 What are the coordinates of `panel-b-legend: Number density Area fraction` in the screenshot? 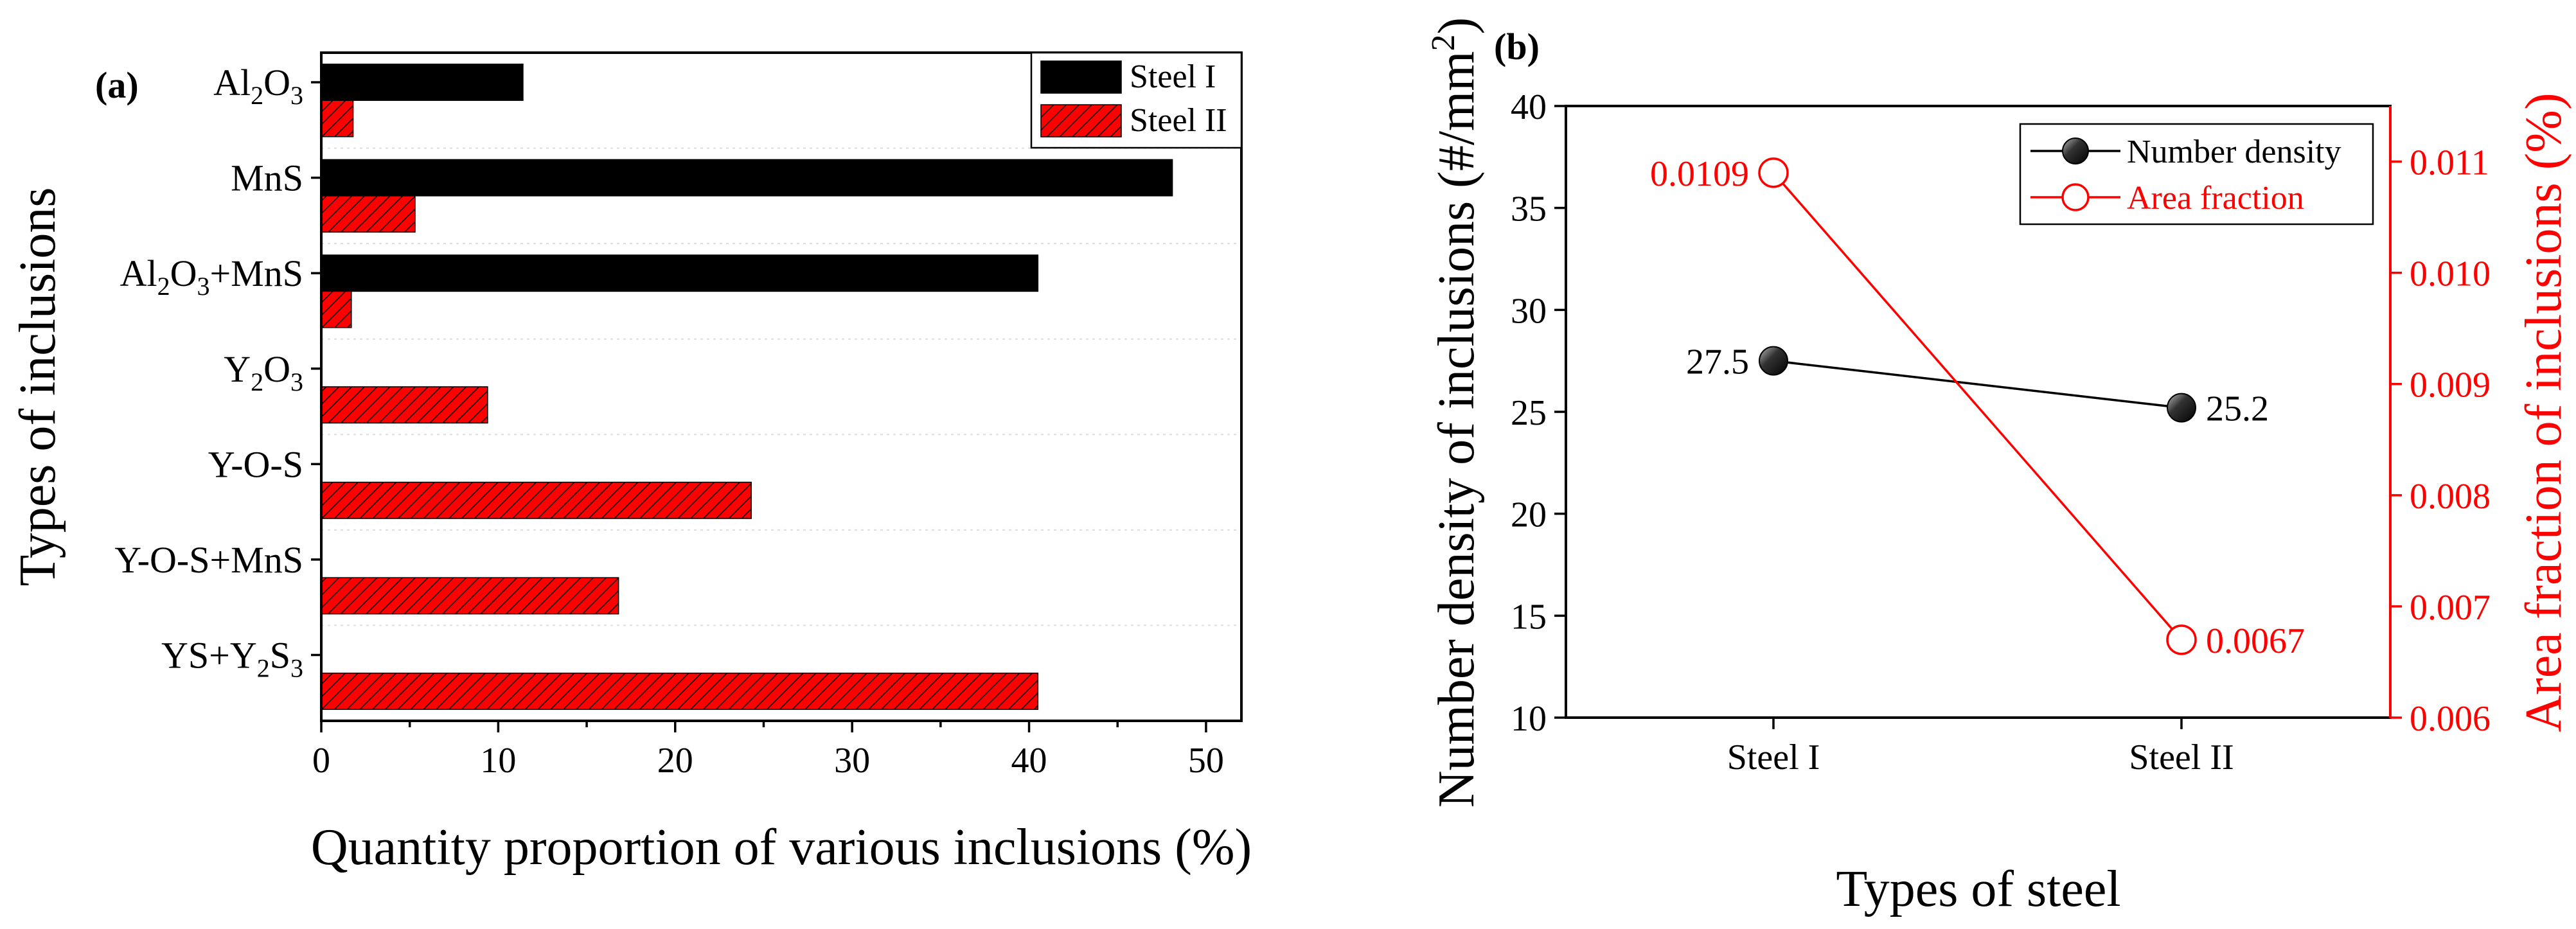 It's located at (2197, 174).